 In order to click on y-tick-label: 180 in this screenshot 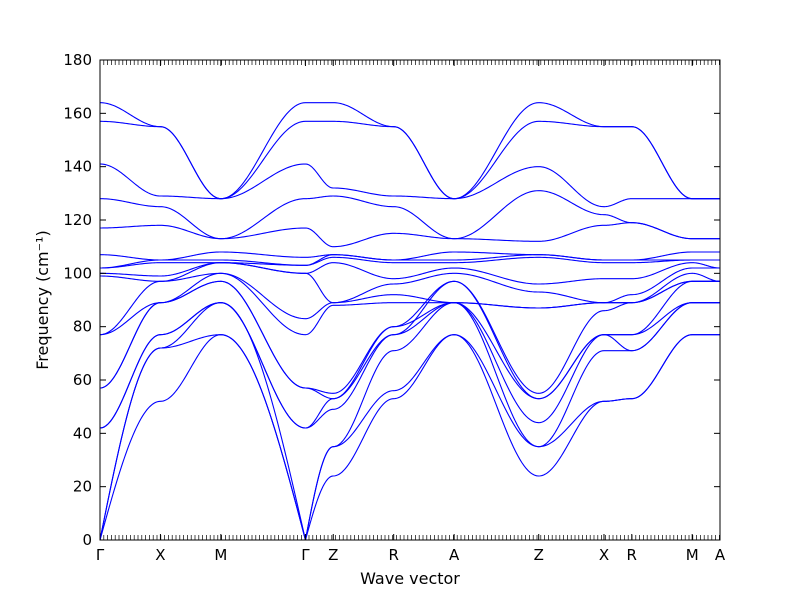, I will do `click(77, 60)`.